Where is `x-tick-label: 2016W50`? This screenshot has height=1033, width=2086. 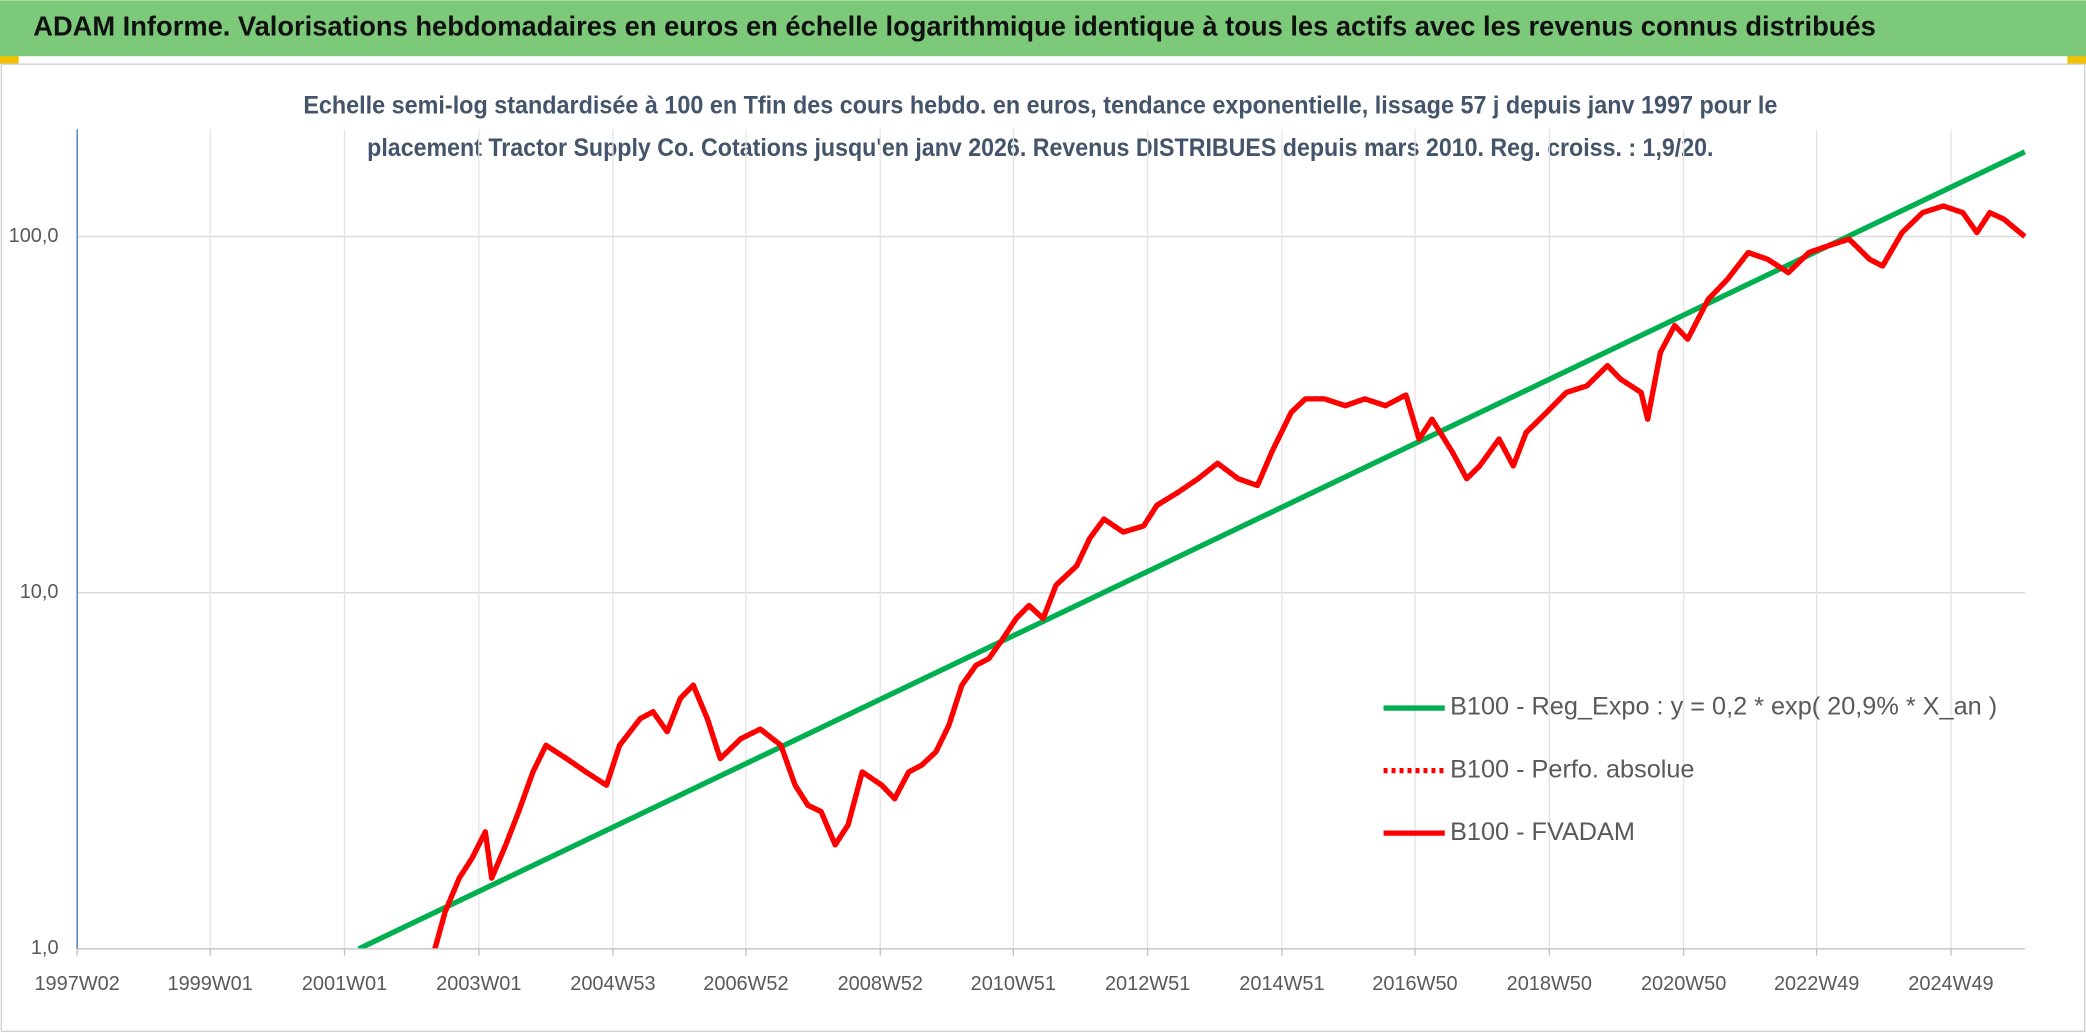 x-tick-label: 2016W50 is located at coordinates (1414, 984).